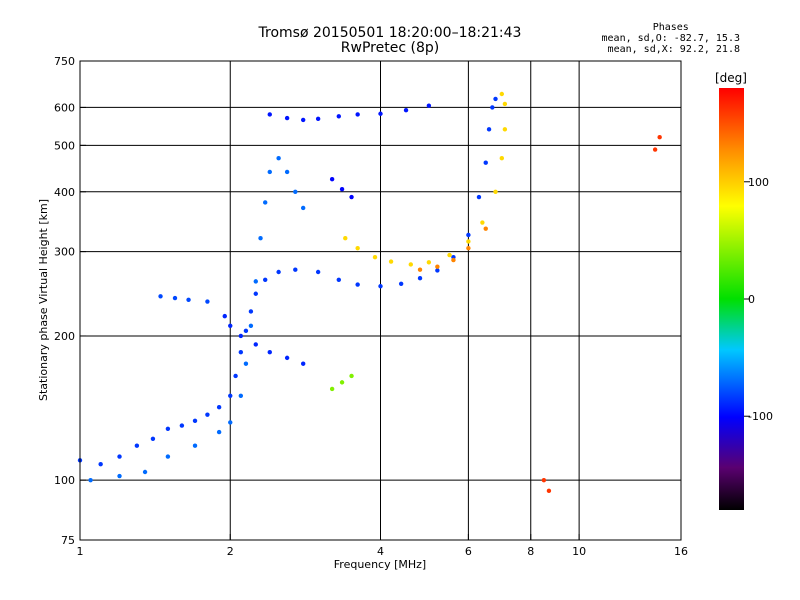 This screenshot has height=600, width=800. Describe the element at coordinates (758, 299) in the screenshot. I see `colorbar-ticks: -100 0 100` at that location.